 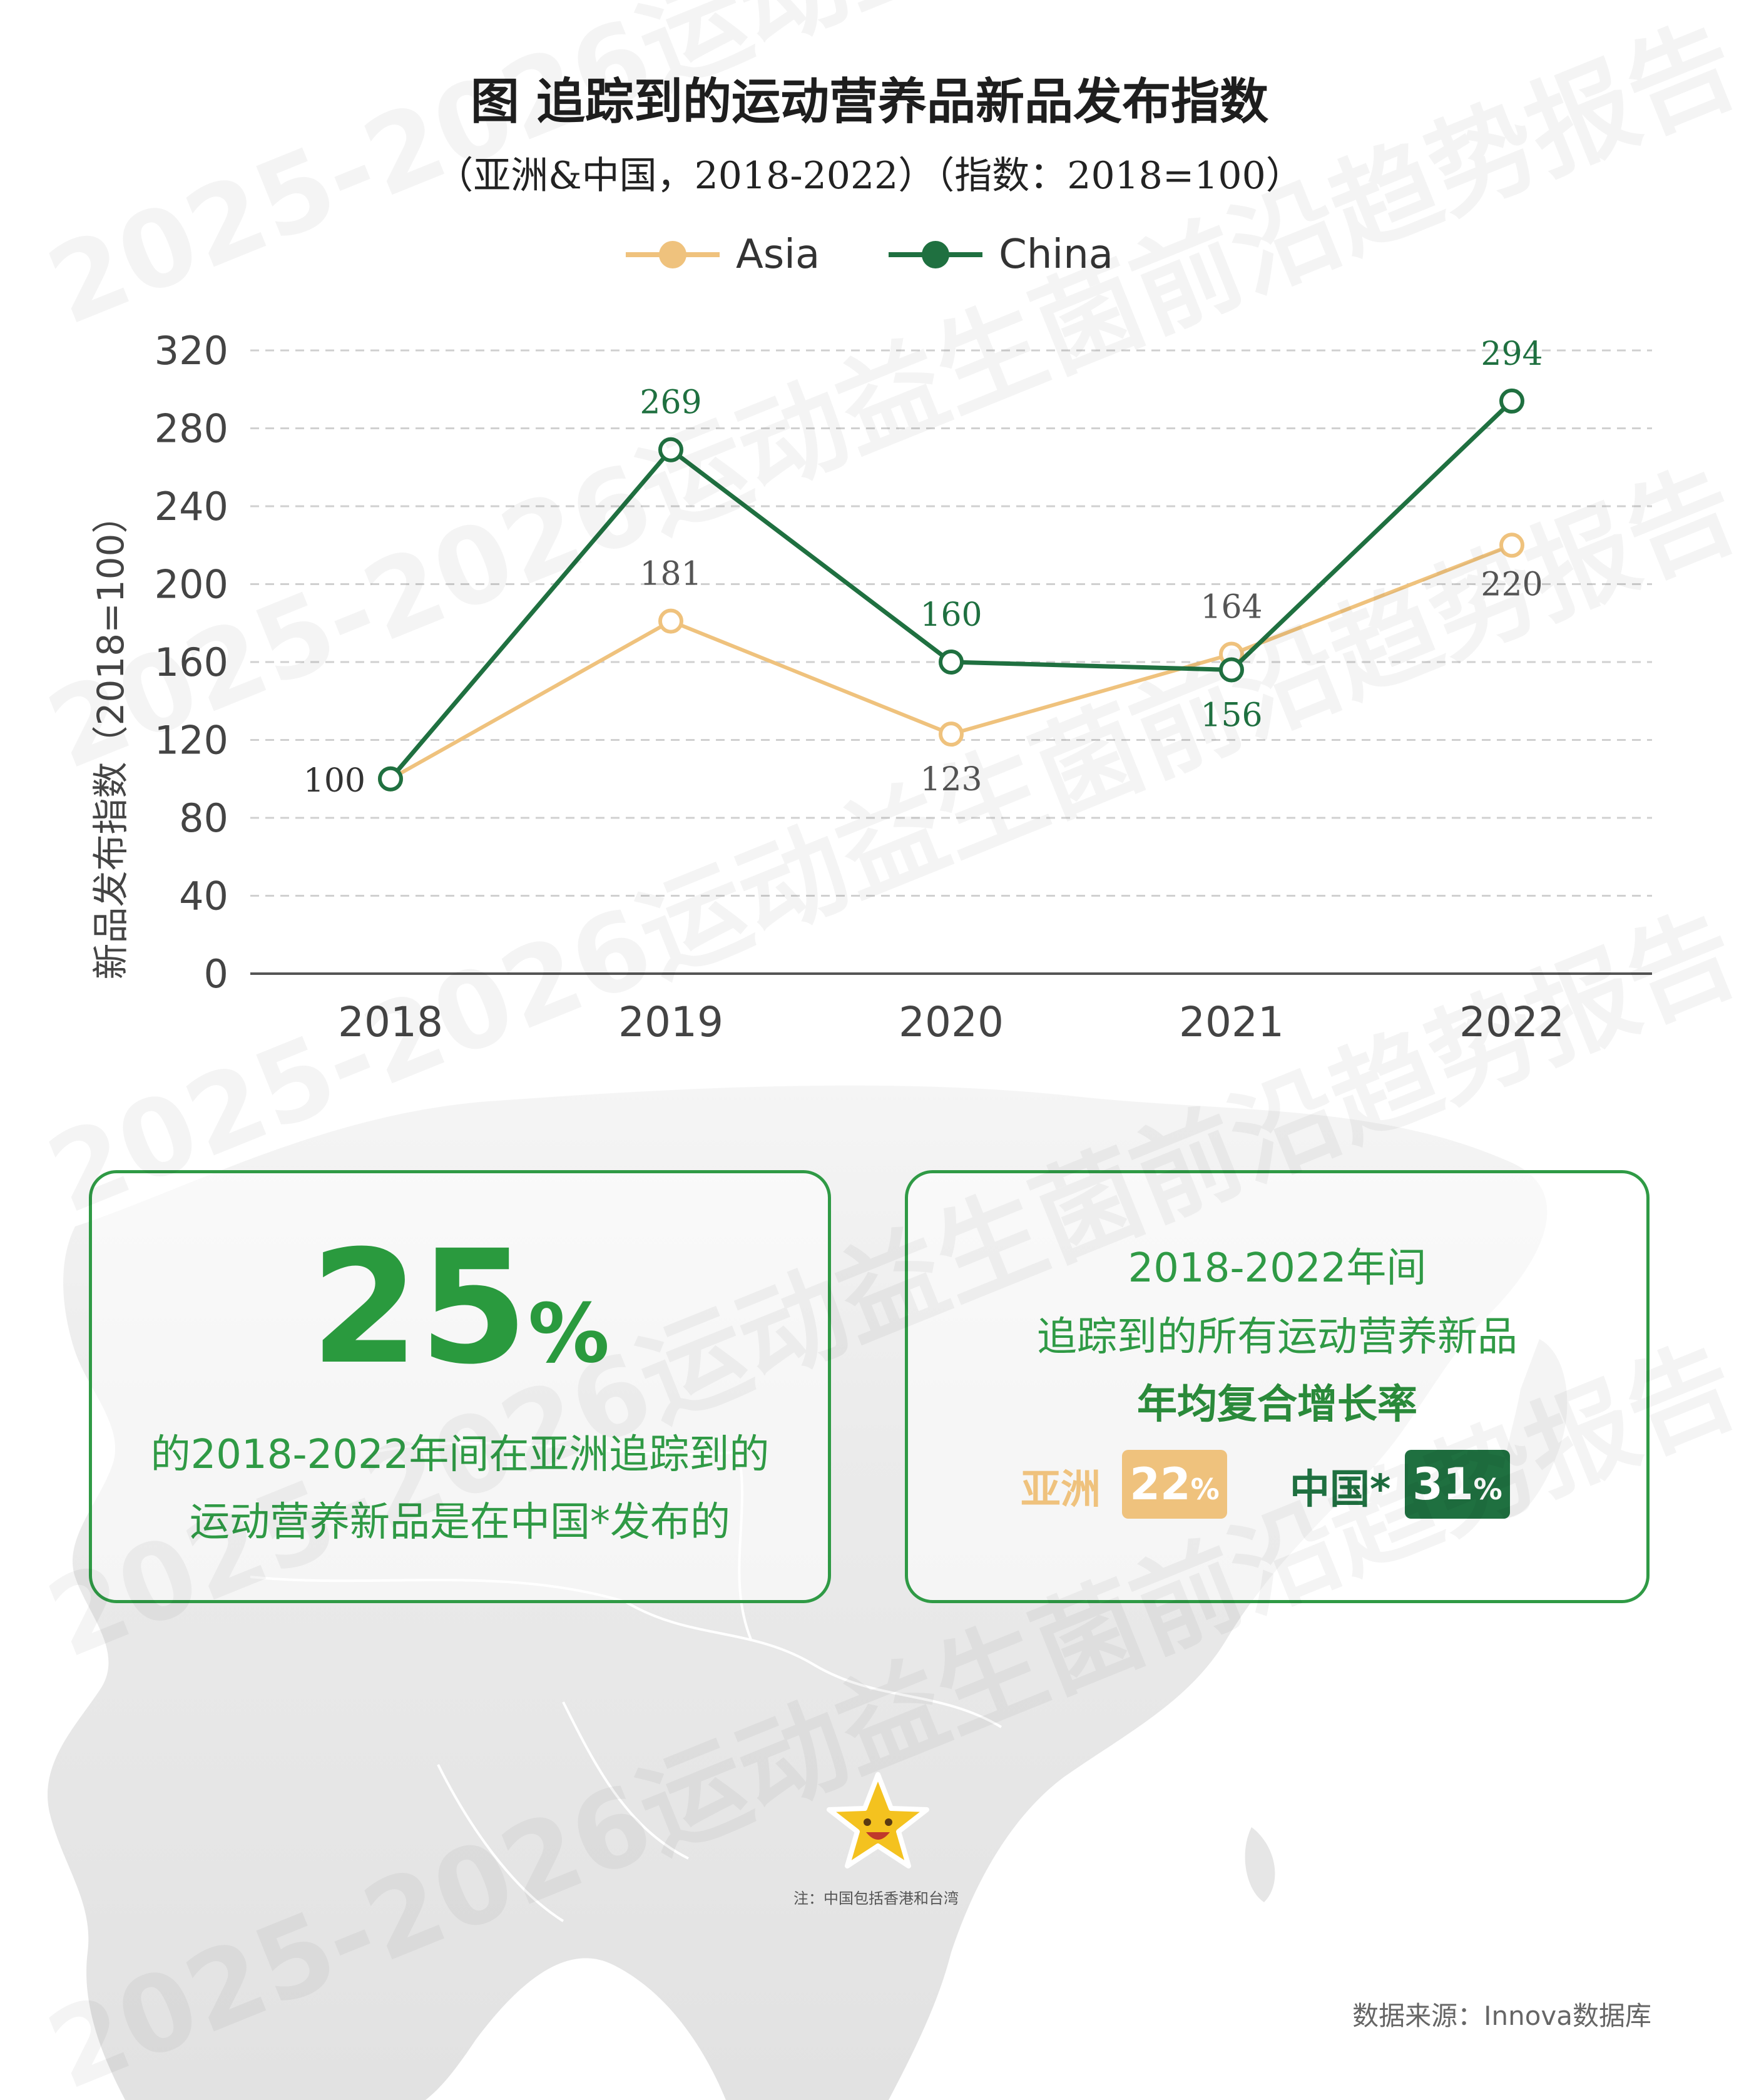 I want to click on data-label-asia-2021: 164, so click(x=1231, y=607).